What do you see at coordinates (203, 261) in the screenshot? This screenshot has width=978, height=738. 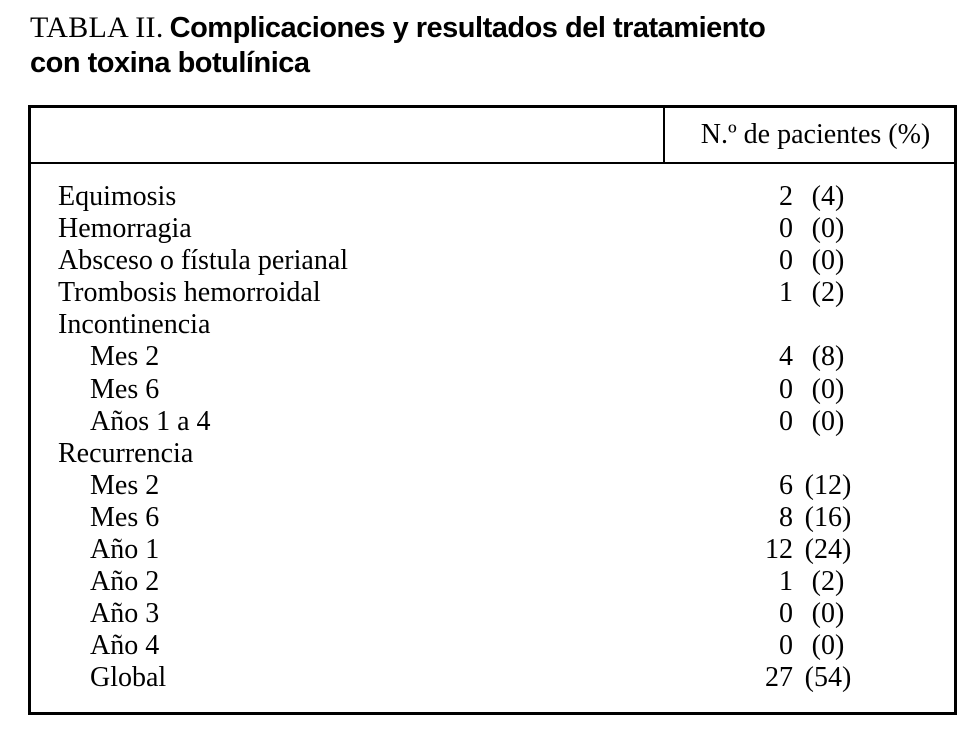 I see `row-label: Absceso o fístula perianal` at bounding box center [203, 261].